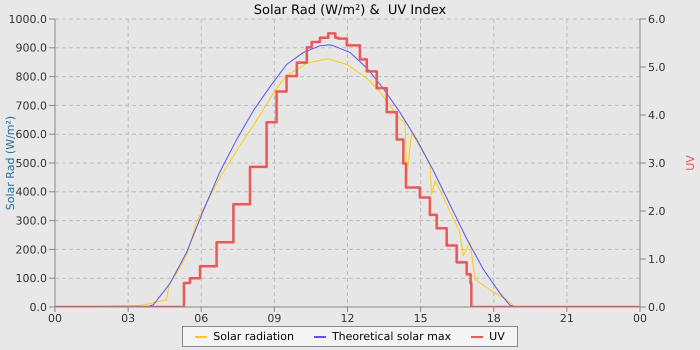 This screenshot has width=700, height=350. Describe the element at coordinates (421, 318) in the screenshot. I see `x-tick-label: 15` at that location.